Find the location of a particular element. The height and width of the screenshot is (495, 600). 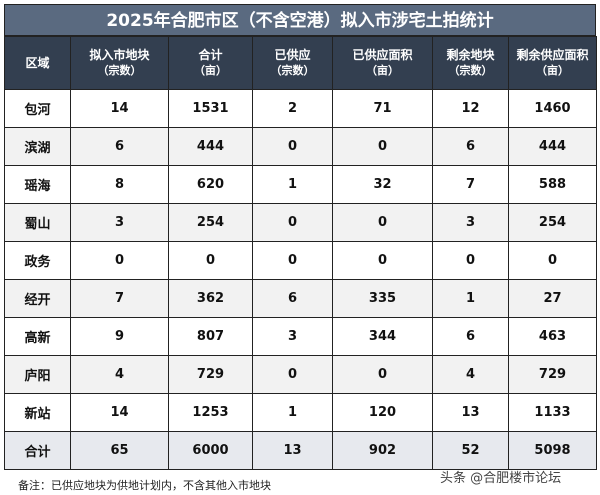

value-cell: 120 is located at coordinates (382, 412).